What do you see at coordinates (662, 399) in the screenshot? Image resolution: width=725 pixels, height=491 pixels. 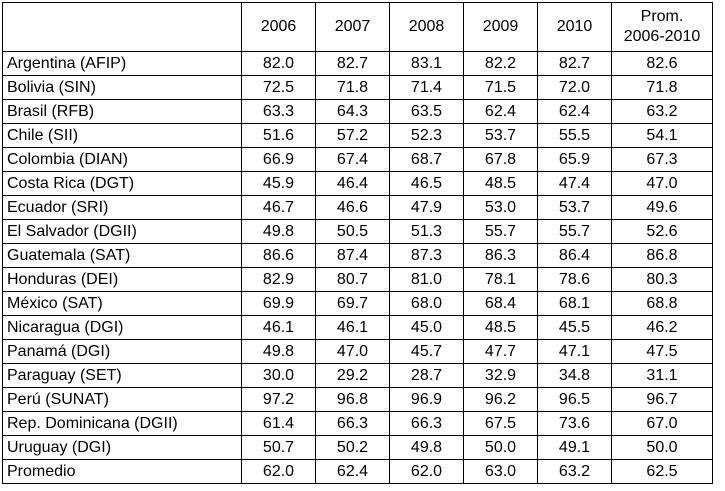 I see `row-average-value: 96.7` at bounding box center [662, 399].